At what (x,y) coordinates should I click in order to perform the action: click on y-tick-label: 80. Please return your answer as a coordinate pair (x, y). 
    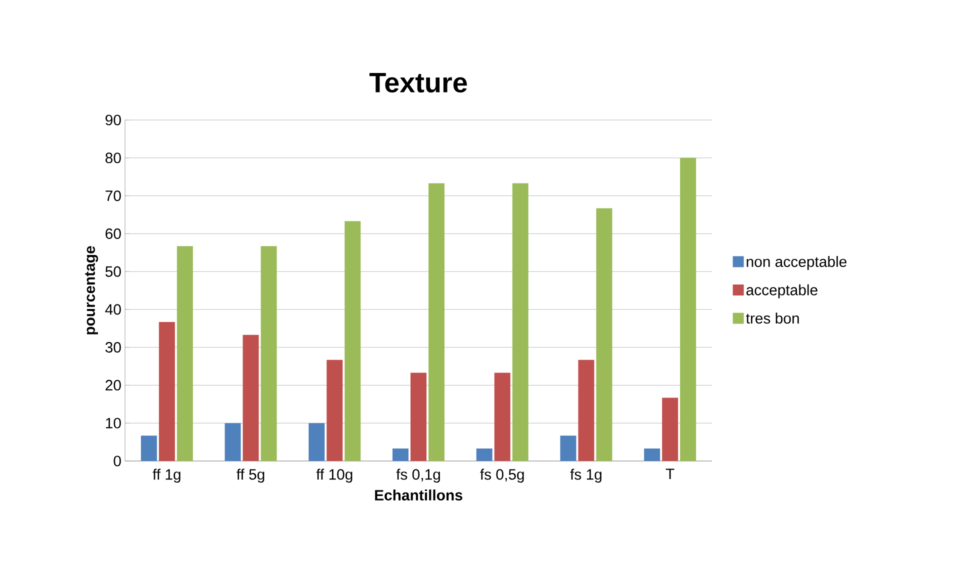
    Looking at the image, I should click on (113, 158).